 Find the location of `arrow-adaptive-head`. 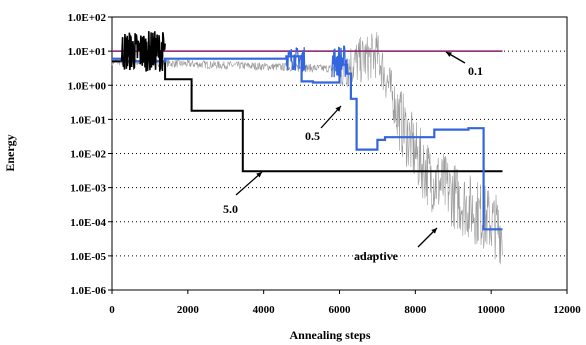

arrow-adaptive-head is located at coordinates (434, 231).